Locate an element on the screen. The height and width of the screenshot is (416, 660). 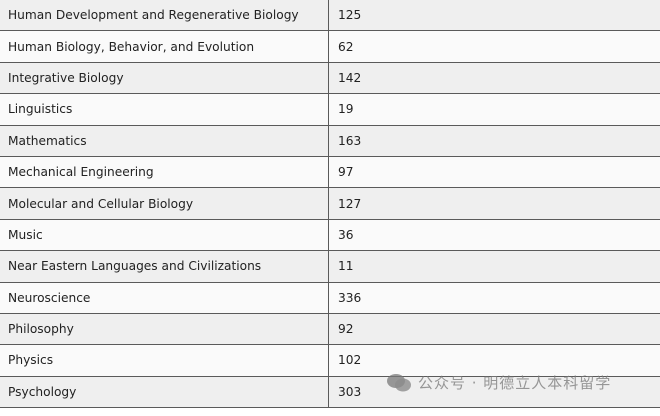
program-cell: Philosophy is located at coordinates (164, 329).